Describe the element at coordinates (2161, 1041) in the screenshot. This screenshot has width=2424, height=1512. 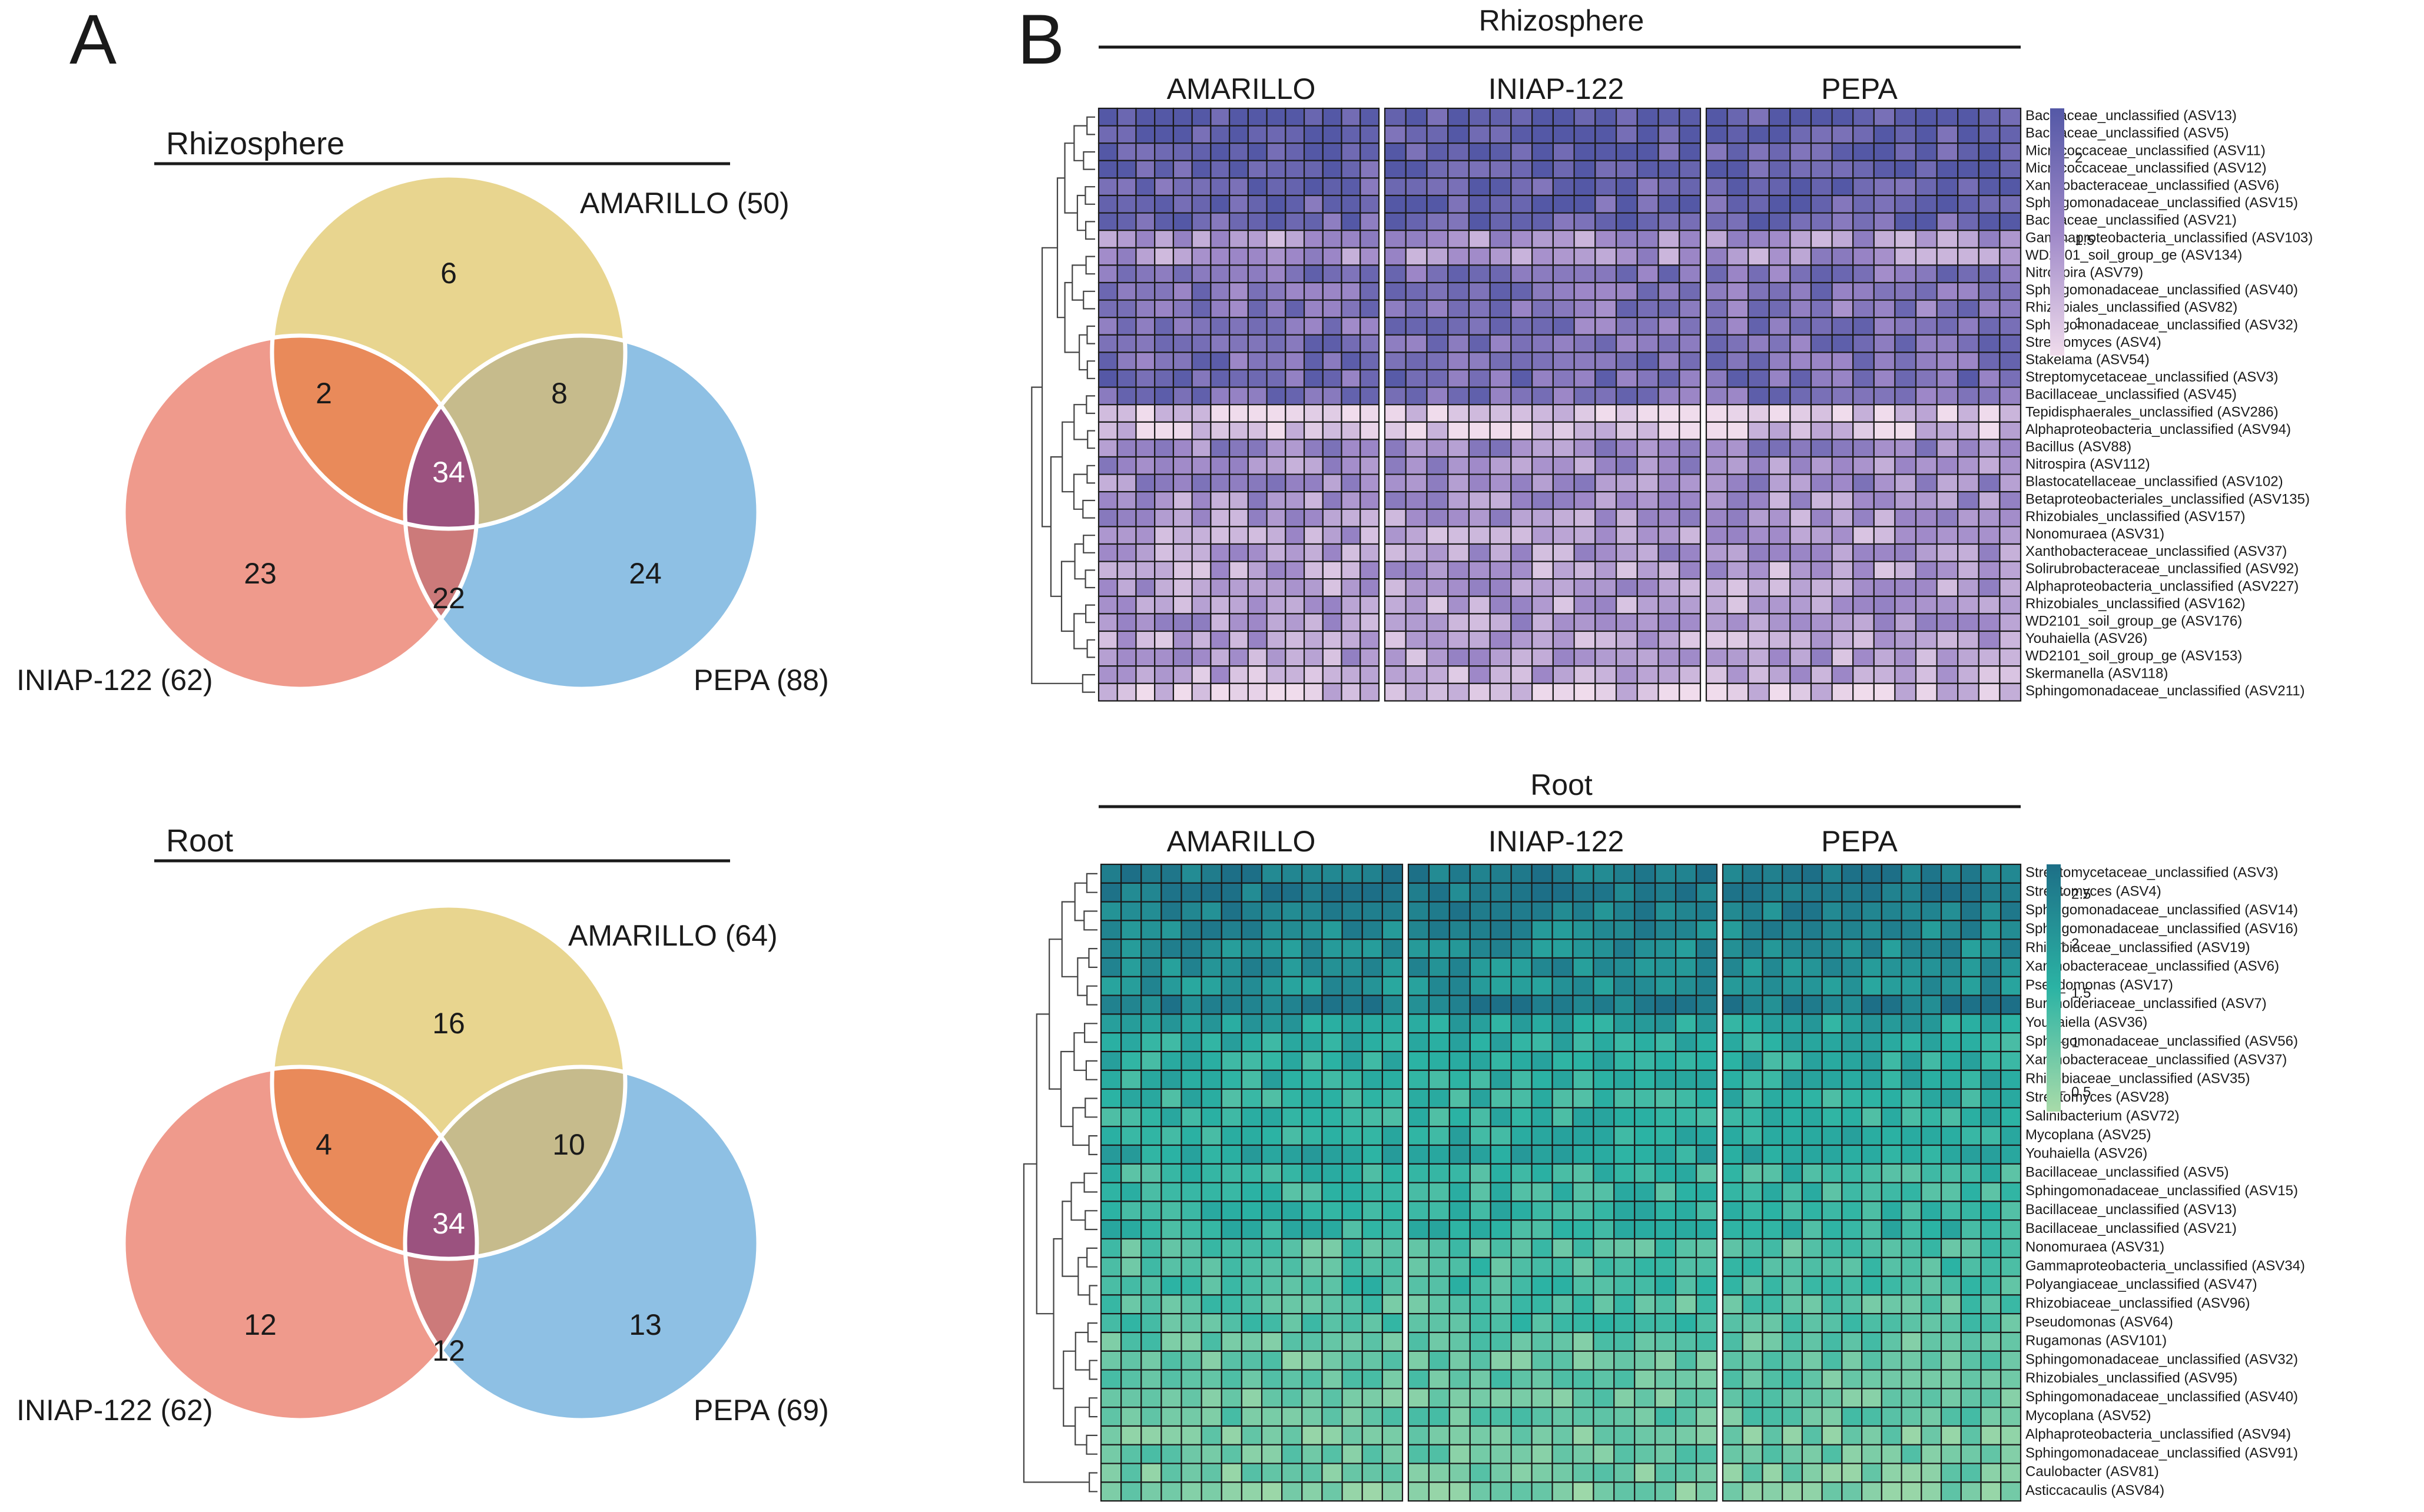
I see `heatmap-row-label: Sphingomonadaceae_unclassified (ASV56)` at that location.